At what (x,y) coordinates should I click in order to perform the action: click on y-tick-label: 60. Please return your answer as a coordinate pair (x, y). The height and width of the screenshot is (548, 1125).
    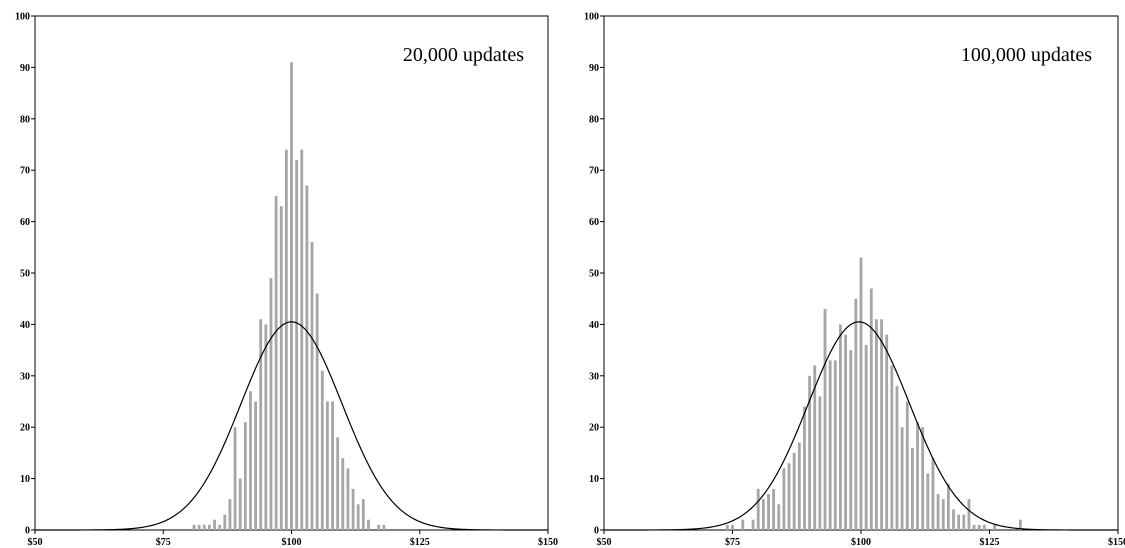
    Looking at the image, I should click on (594, 222).